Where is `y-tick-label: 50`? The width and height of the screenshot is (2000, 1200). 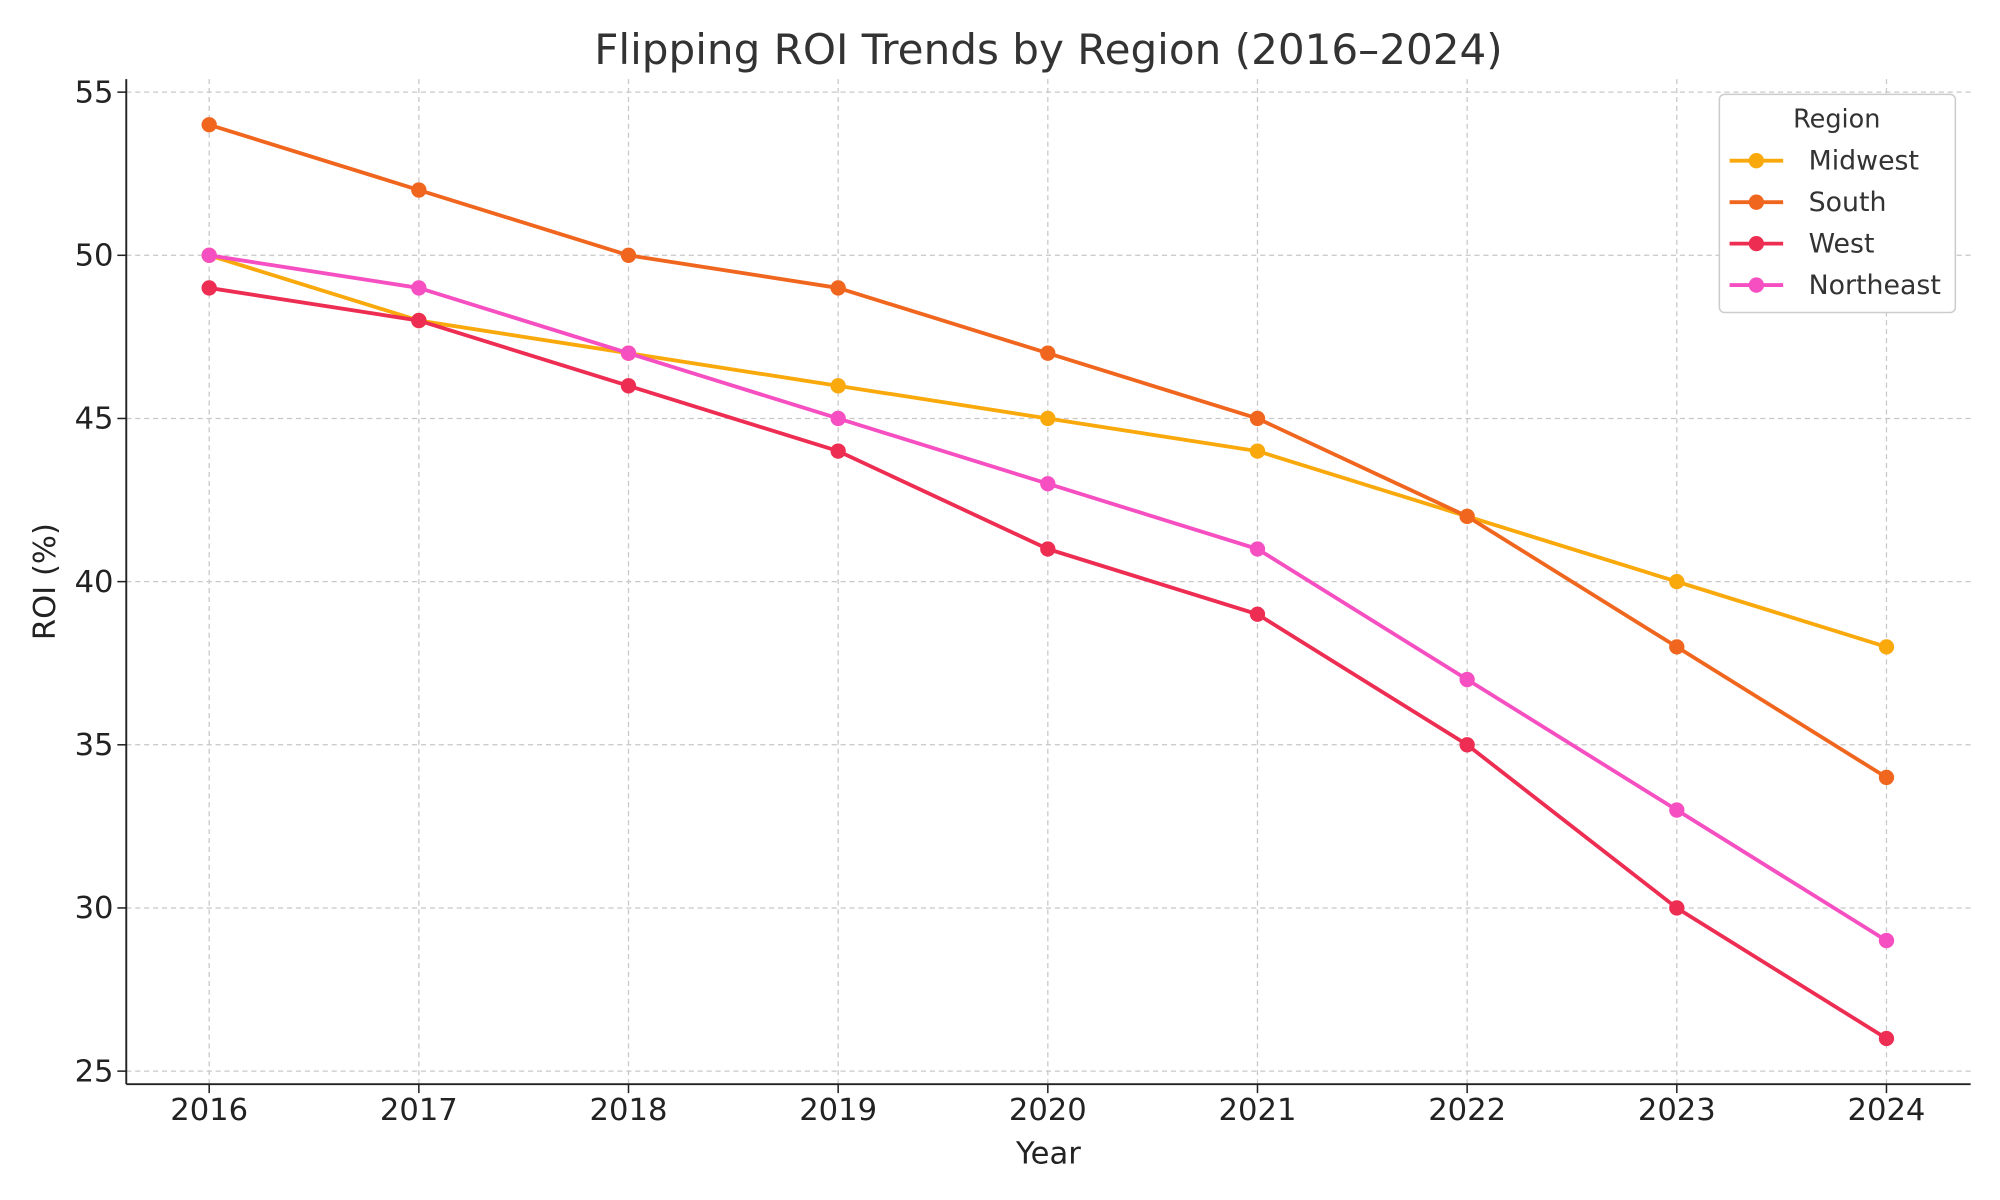
y-tick-label: 50 is located at coordinates (94, 256).